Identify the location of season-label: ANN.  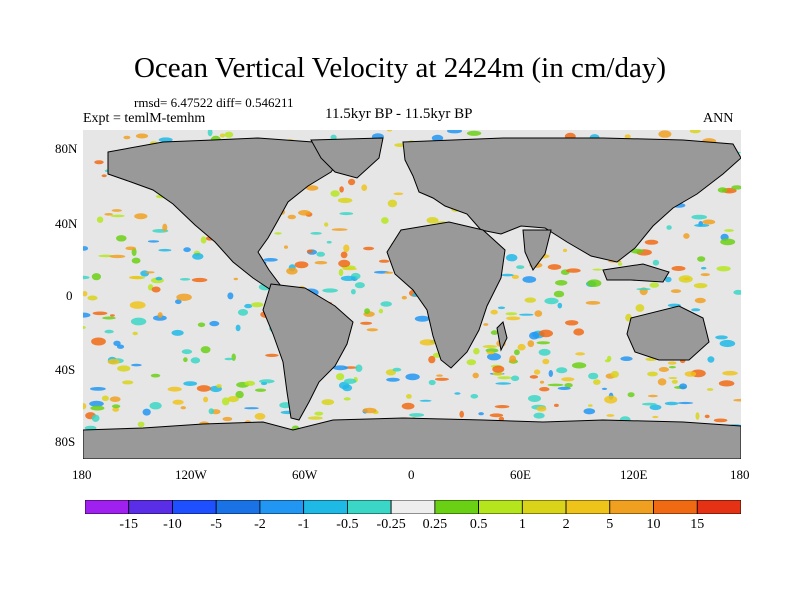
(718, 118).